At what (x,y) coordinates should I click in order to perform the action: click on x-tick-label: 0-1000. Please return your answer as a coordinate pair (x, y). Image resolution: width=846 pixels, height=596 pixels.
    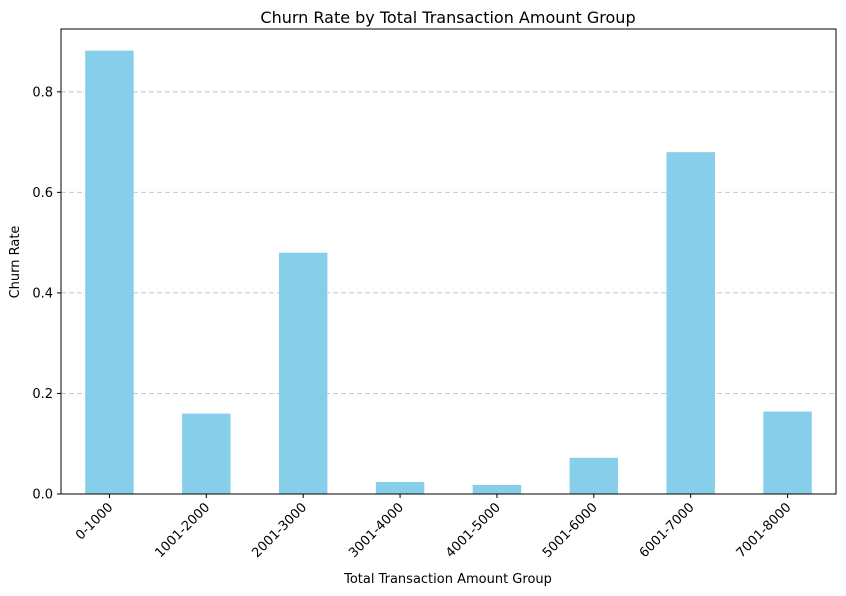
    Looking at the image, I should click on (94, 521).